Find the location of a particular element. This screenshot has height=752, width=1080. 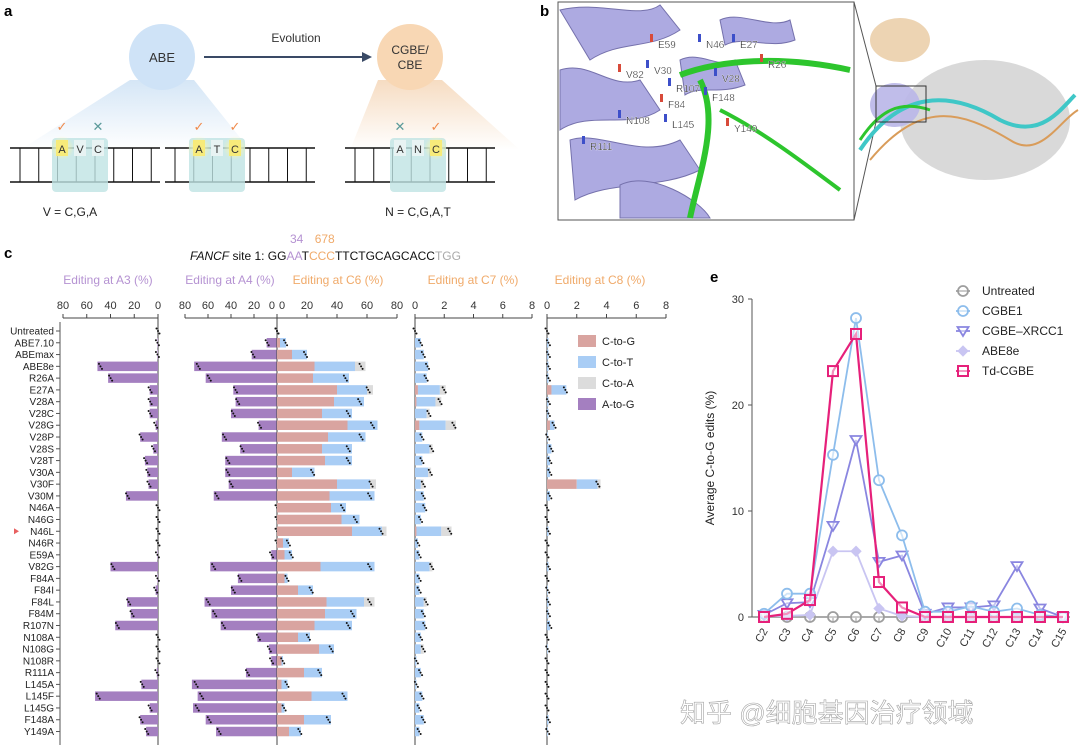

bar-c-to-t-e59a is located at coordinates (288, 555).